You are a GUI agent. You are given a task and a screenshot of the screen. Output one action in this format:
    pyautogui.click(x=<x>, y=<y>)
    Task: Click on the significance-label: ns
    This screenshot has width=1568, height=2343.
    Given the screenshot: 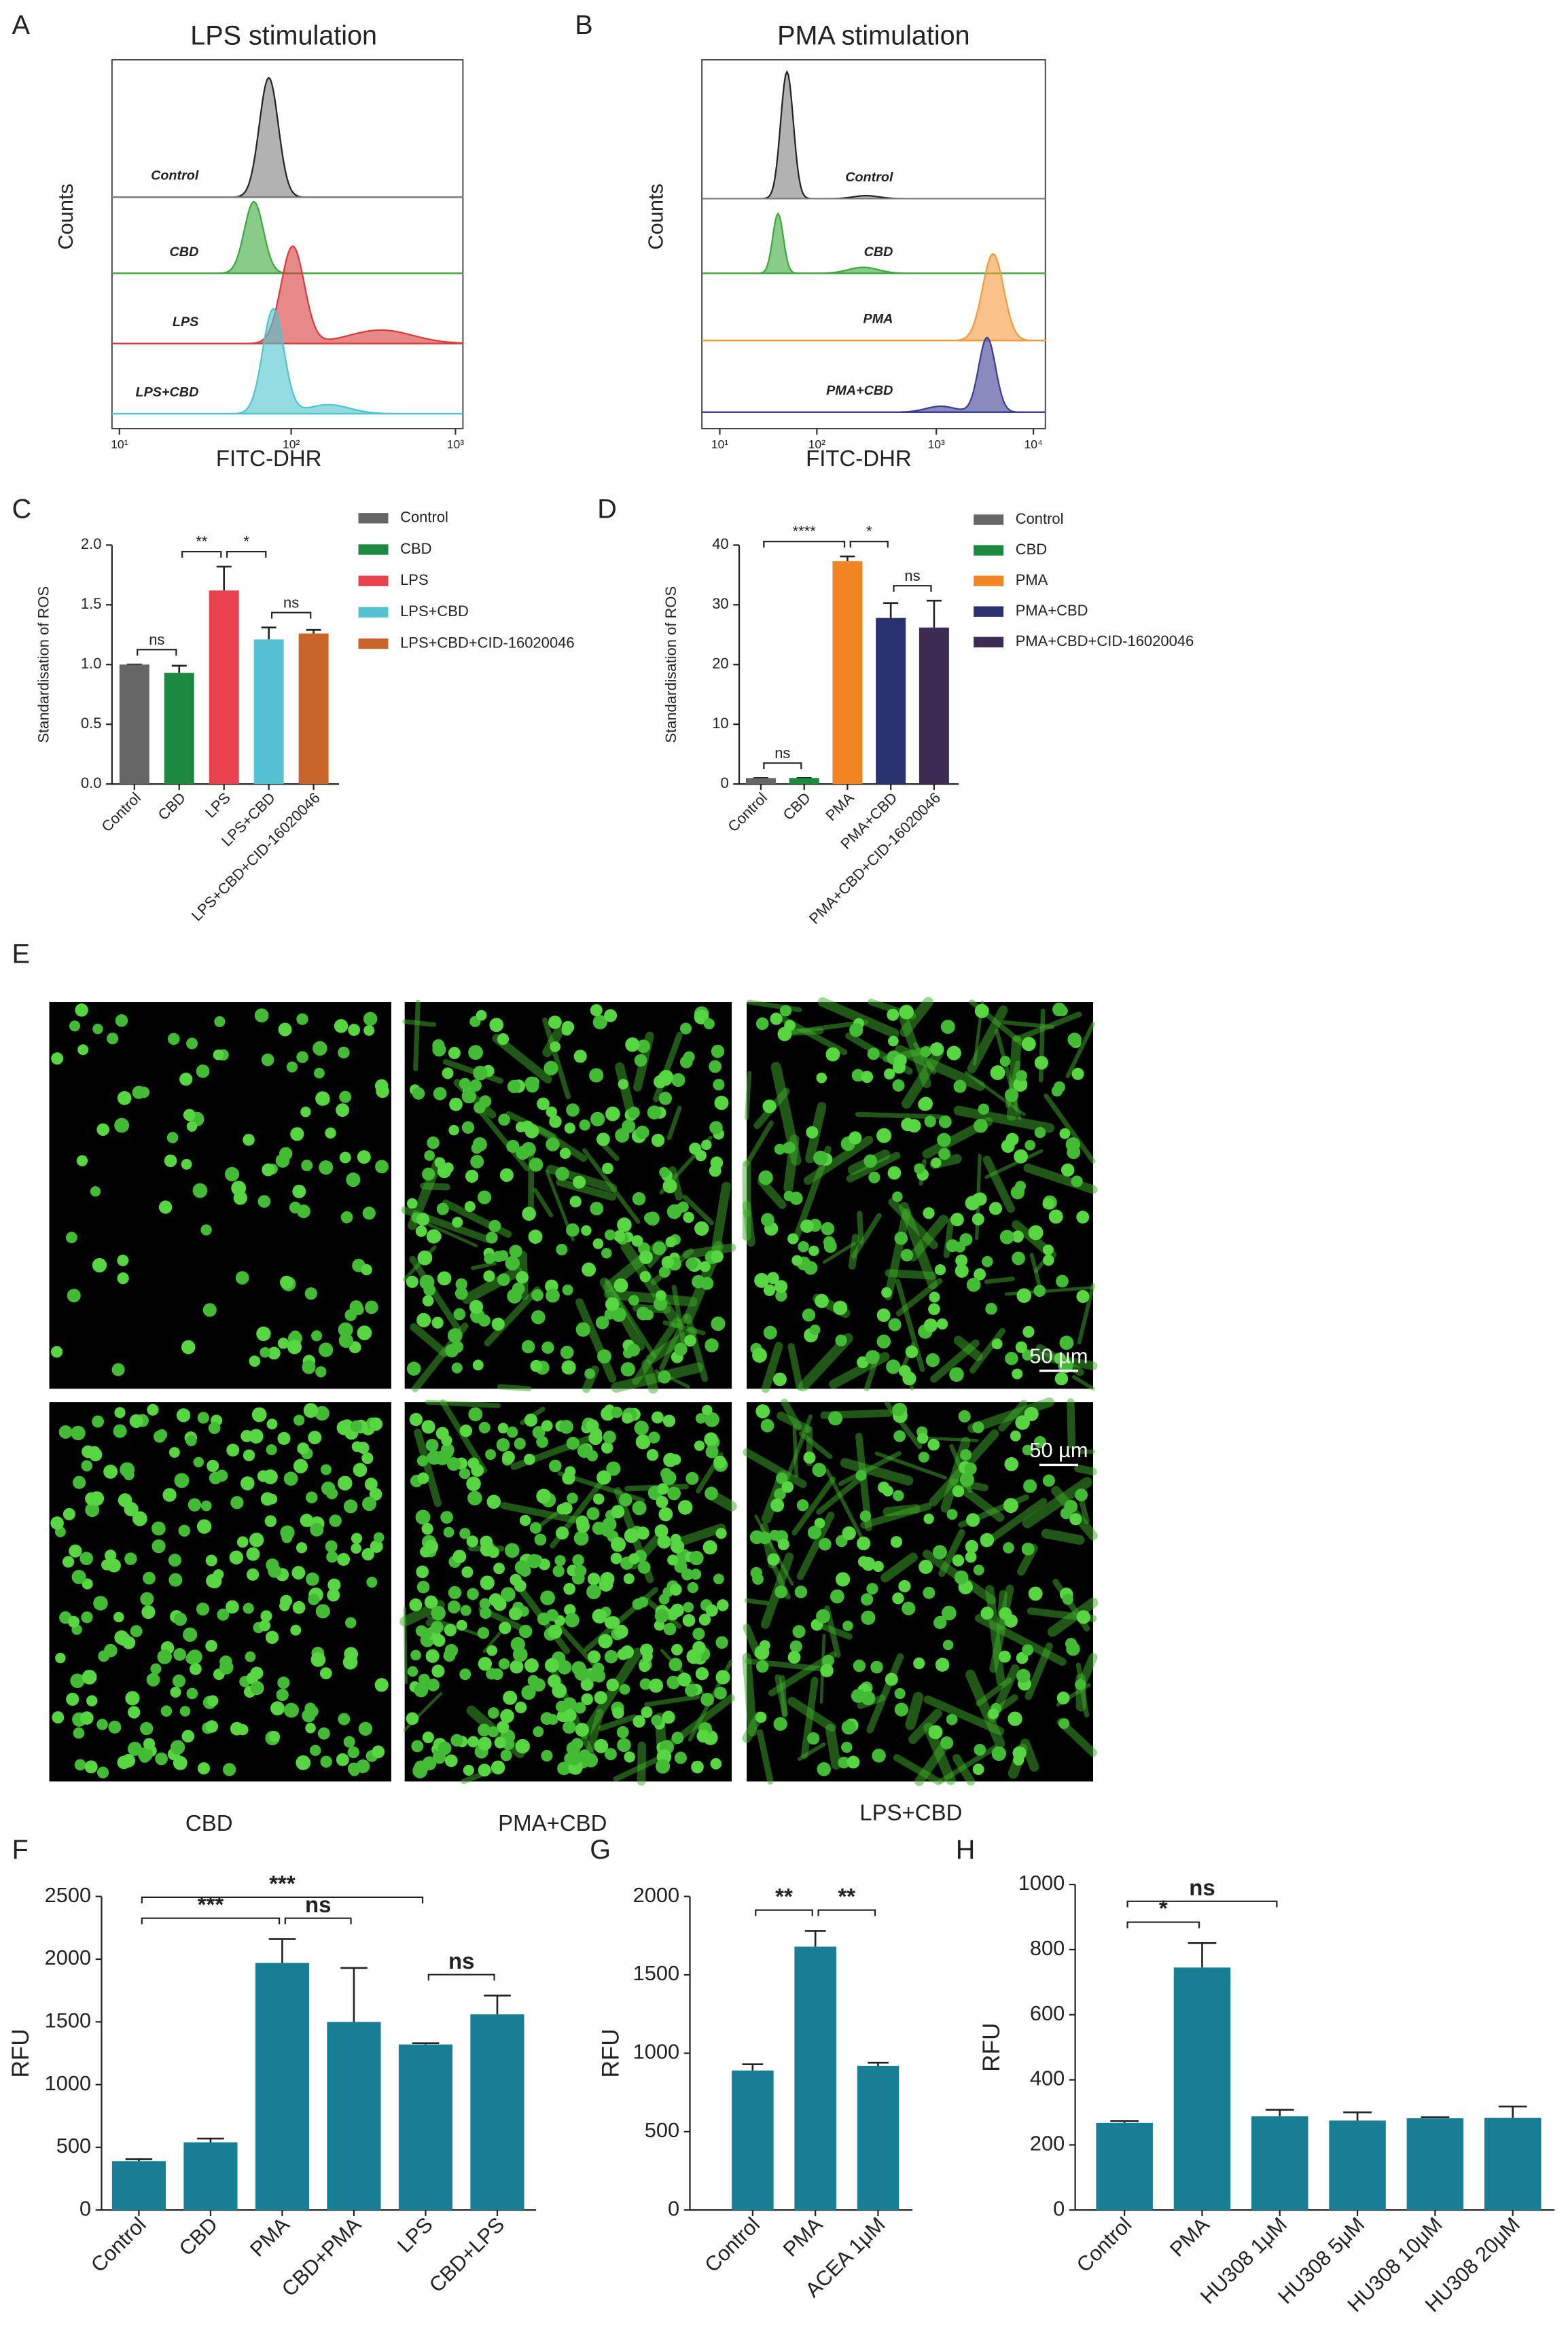 What is the action you would take?
    pyautogui.click(x=782, y=753)
    